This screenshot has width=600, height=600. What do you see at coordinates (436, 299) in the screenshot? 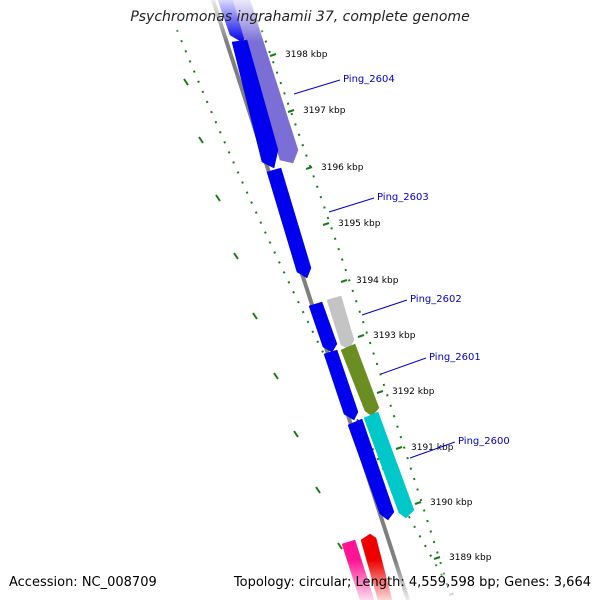
I see `gene-name-label: Ping_2602` at bounding box center [436, 299].